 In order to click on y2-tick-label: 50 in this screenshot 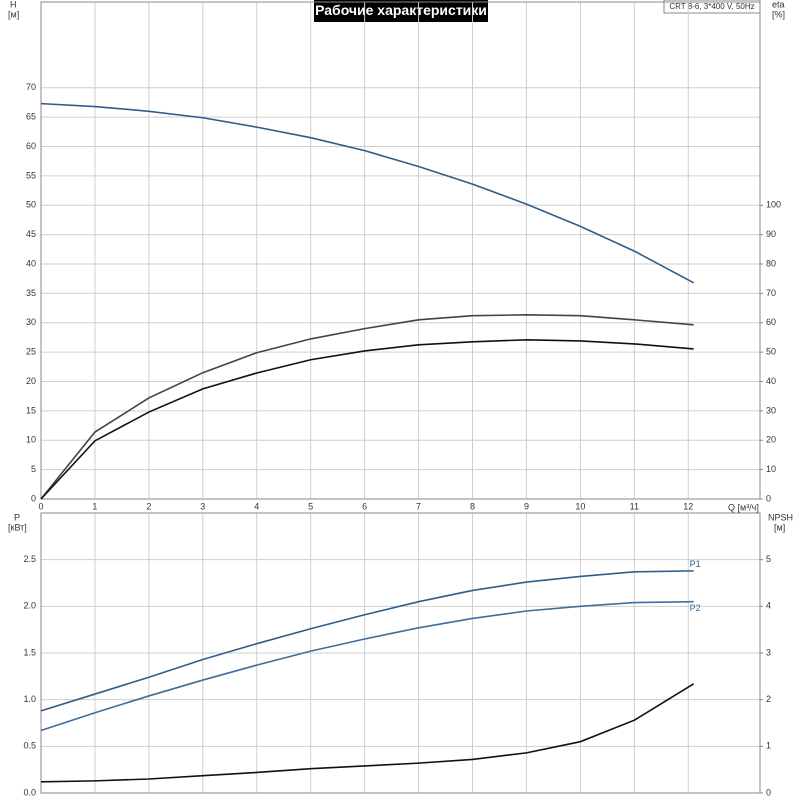, I will do `click(771, 352)`.